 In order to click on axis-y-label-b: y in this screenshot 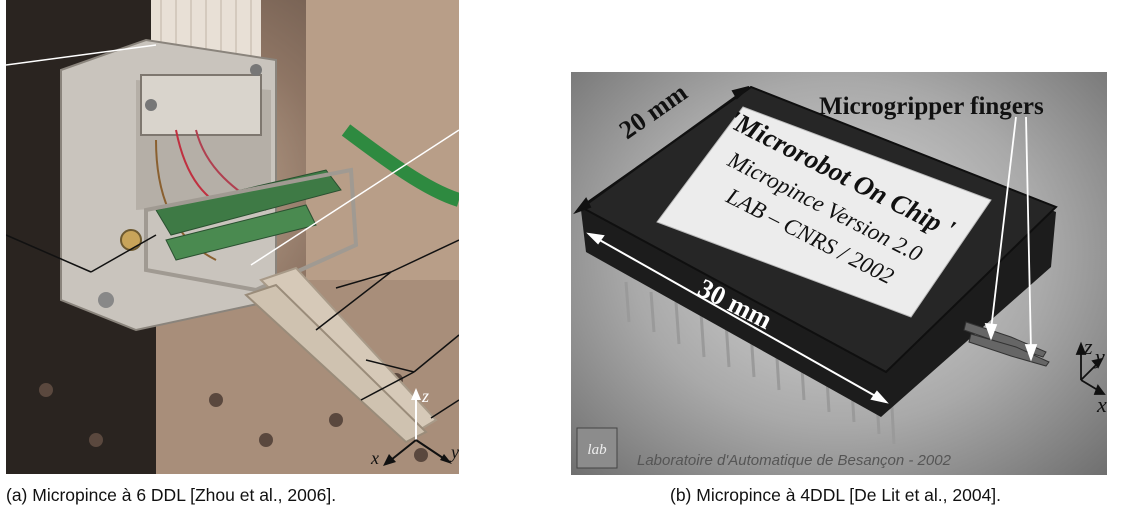, I will do `click(1099, 356)`.